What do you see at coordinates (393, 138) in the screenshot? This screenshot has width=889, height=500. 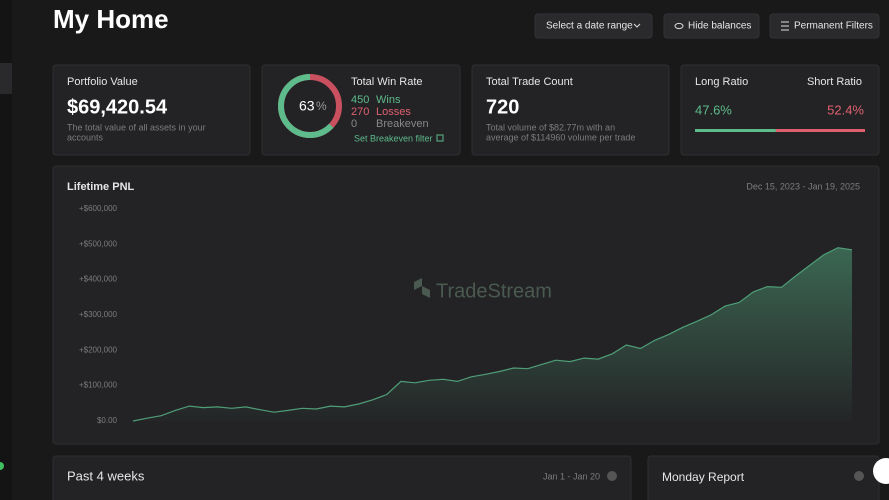 I see `breakeven-link: Set Breakeven filter` at bounding box center [393, 138].